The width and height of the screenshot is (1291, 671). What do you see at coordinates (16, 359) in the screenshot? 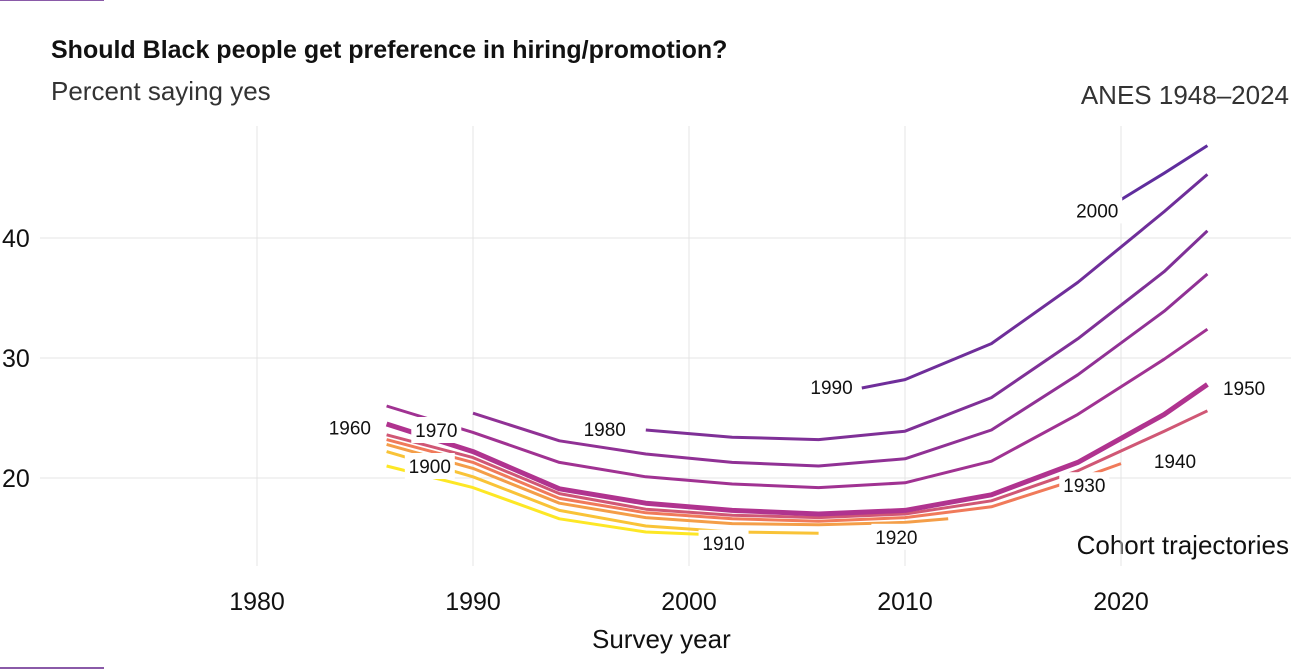
I see `y-tick-label-30: 30` at bounding box center [16, 359].